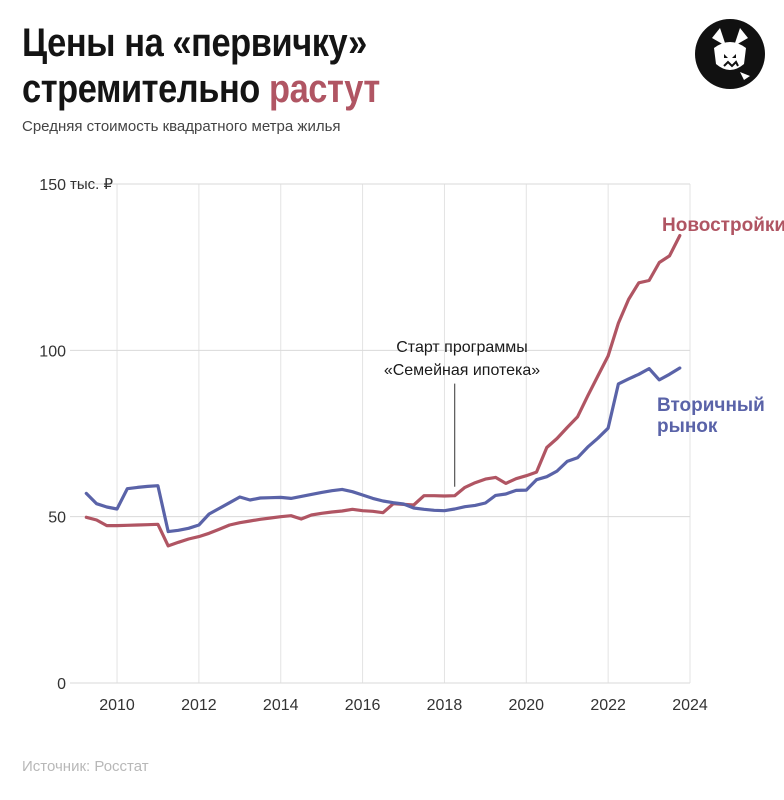 This screenshot has height=800, width=784. What do you see at coordinates (526, 705) in the screenshot?
I see `x-tick-label-2020: 2020` at bounding box center [526, 705].